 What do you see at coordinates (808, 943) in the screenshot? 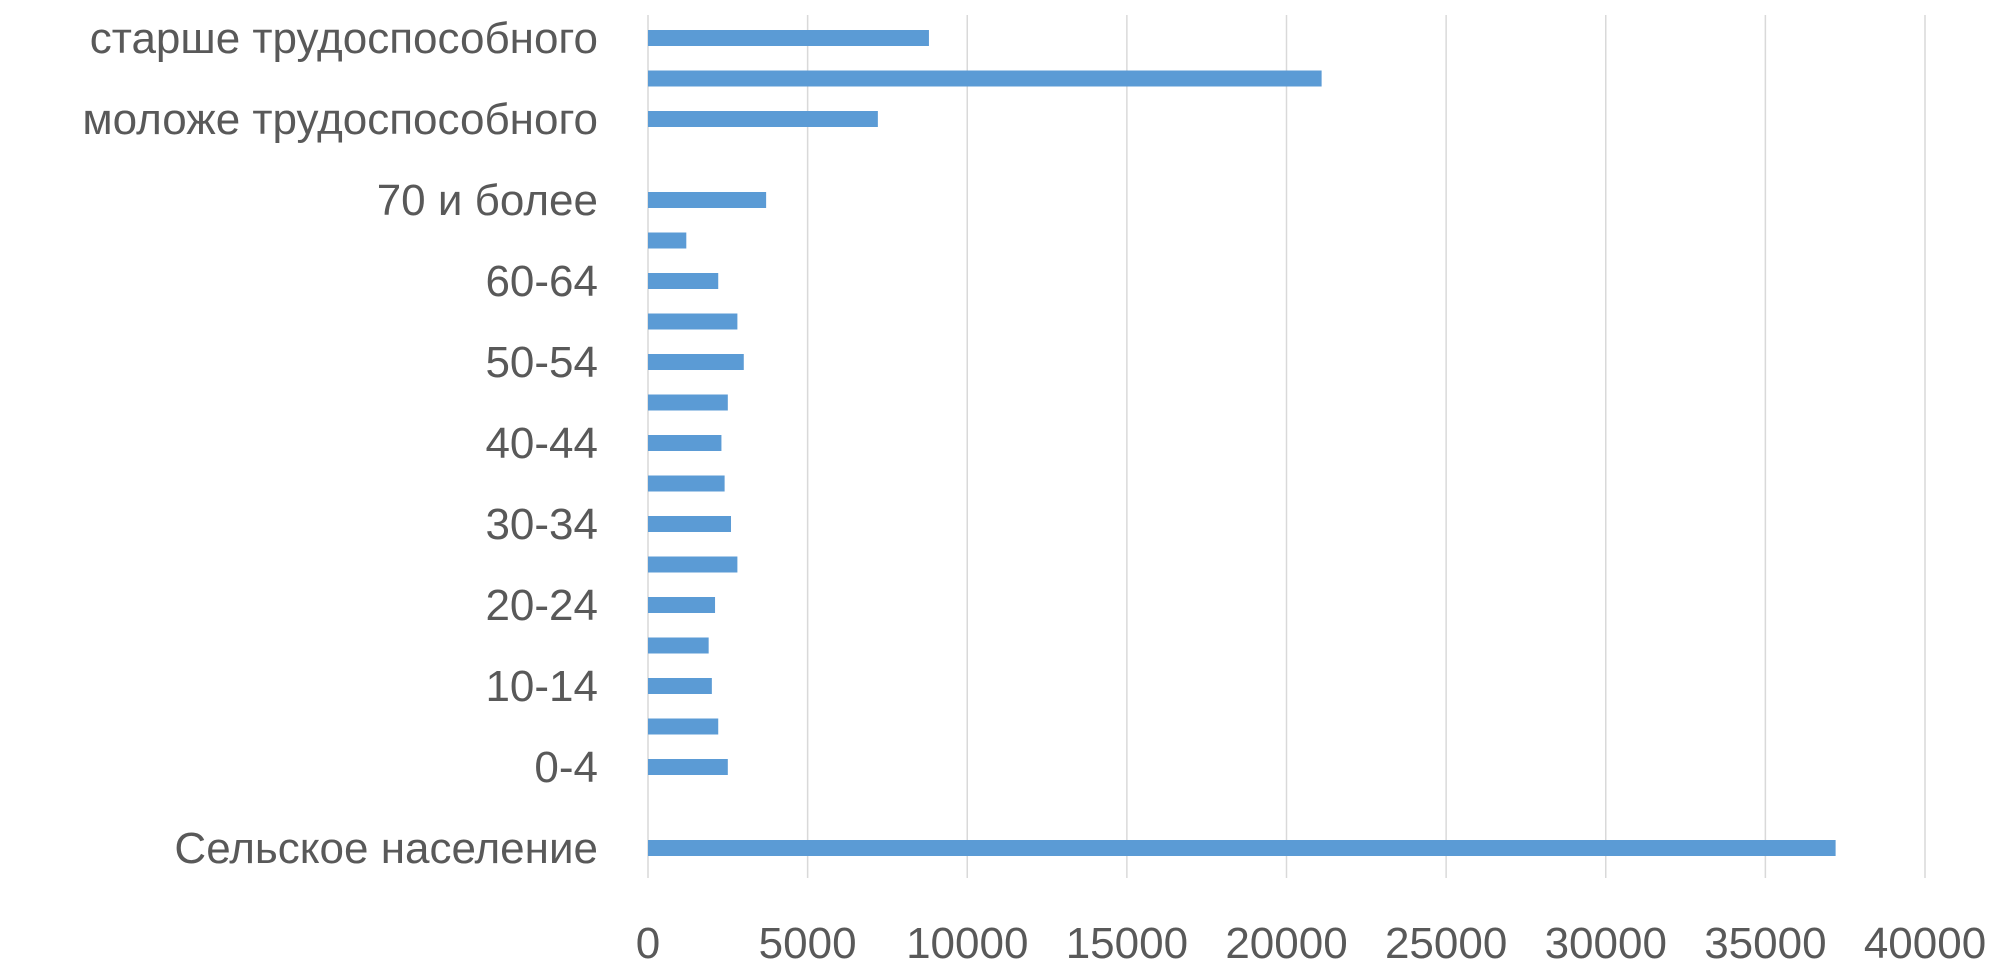
I see `x-tick-label: 5000` at bounding box center [808, 943].